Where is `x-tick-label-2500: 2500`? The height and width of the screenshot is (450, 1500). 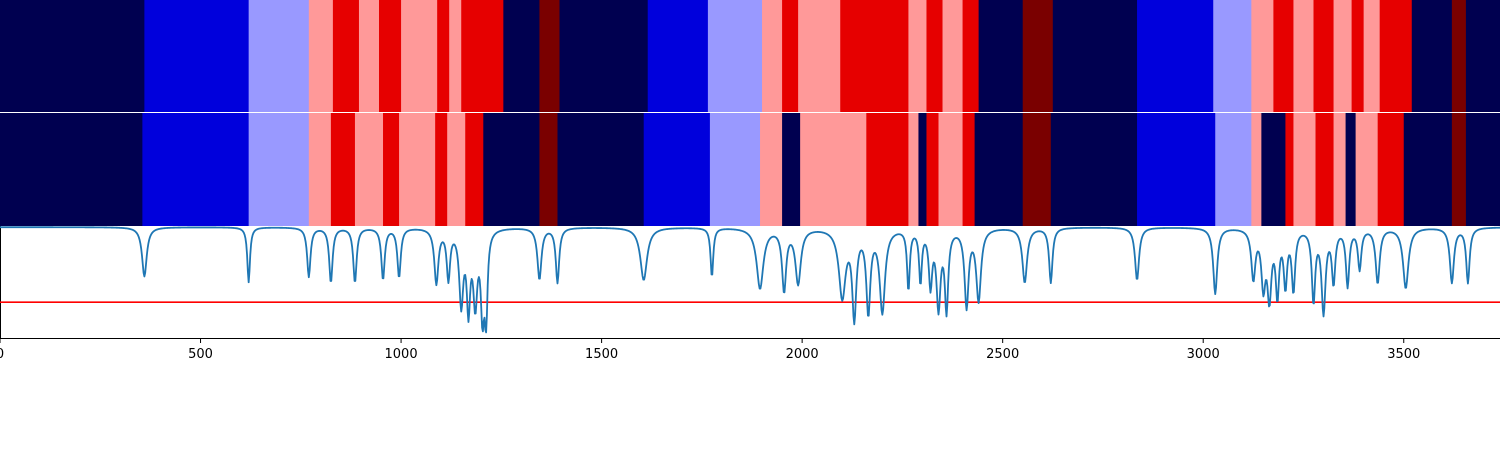
x-tick-label-2500: 2500 is located at coordinates (1002, 354).